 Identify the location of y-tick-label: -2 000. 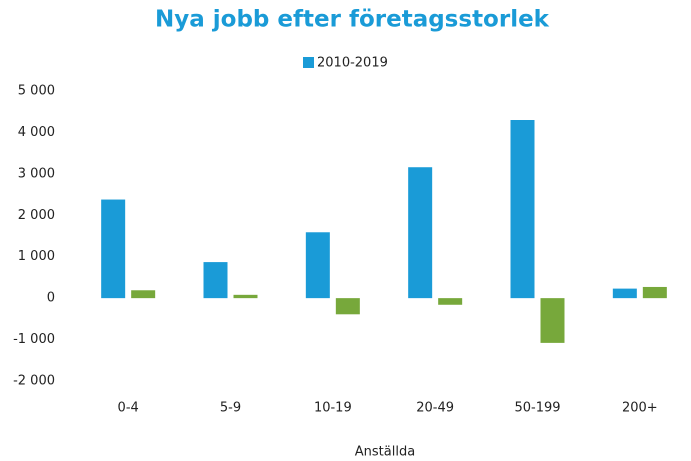
(34, 381).